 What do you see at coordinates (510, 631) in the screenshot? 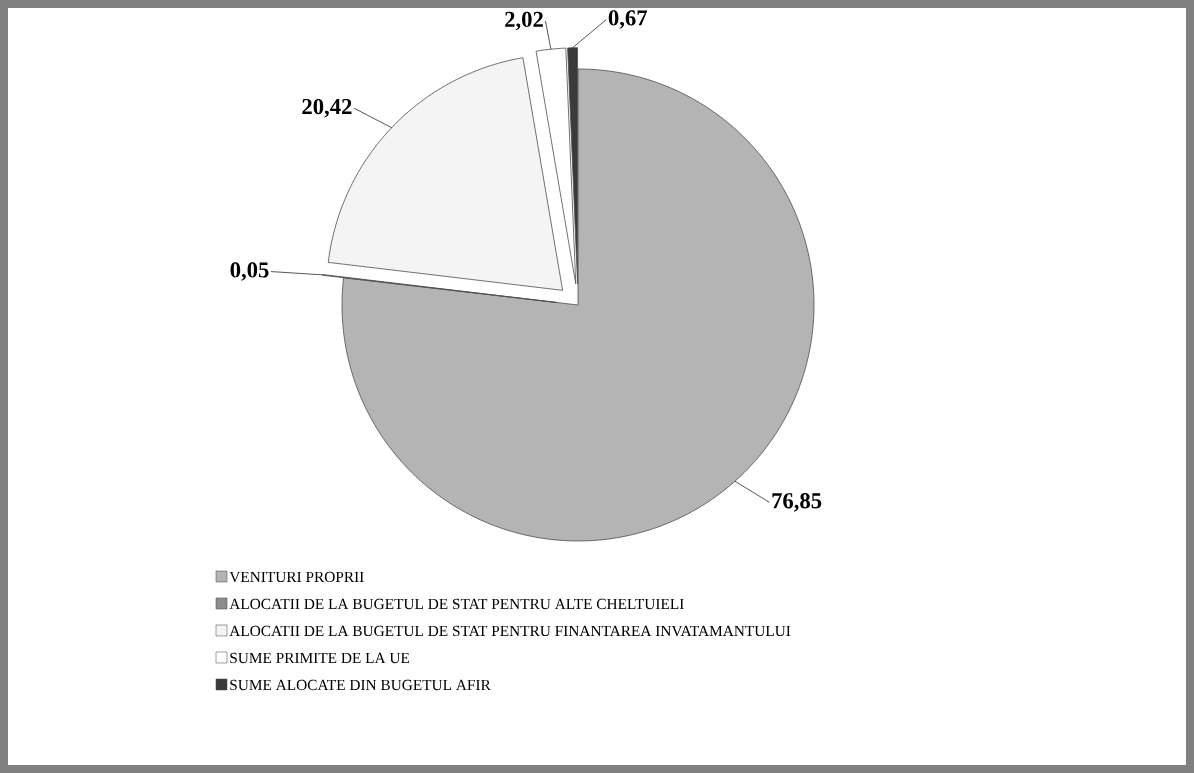
I see `legend-label: ALOCATII DE LA BUGETUL DE STAT PENTRU FINANTAREA INVATAMANTULUI` at bounding box center [510, 631].